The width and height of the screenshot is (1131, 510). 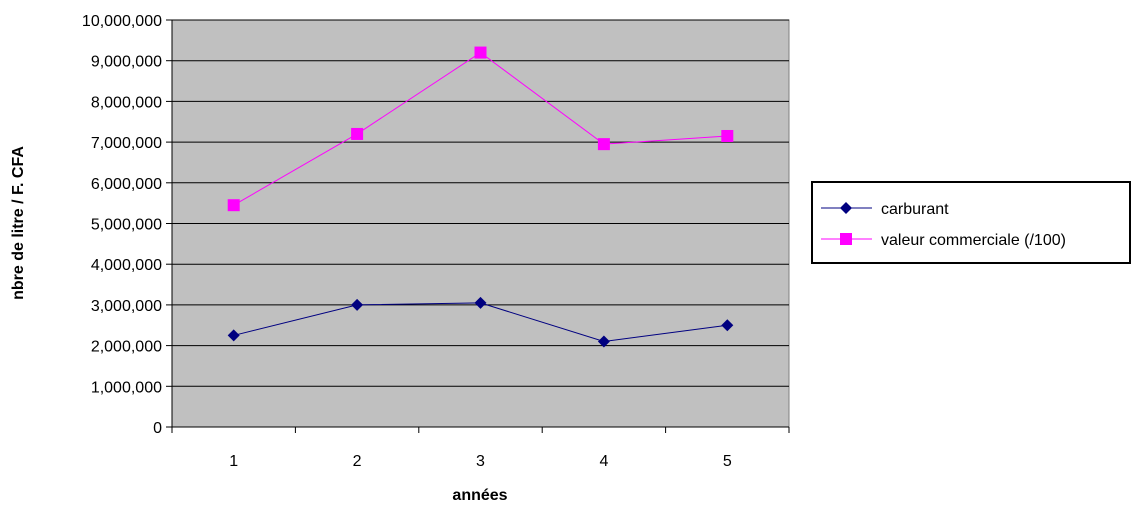 What do you see at coordinates (973, 240) in the screenshot?
I see `legend-label: valeur commerciale (/100)` at bounding box center [973, 240].